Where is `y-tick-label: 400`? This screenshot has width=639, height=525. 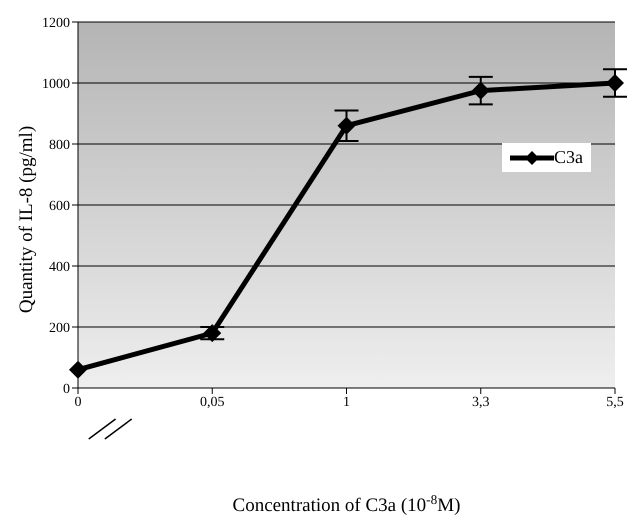
y-tick-label: 400 is located at coordinates (59, 267).